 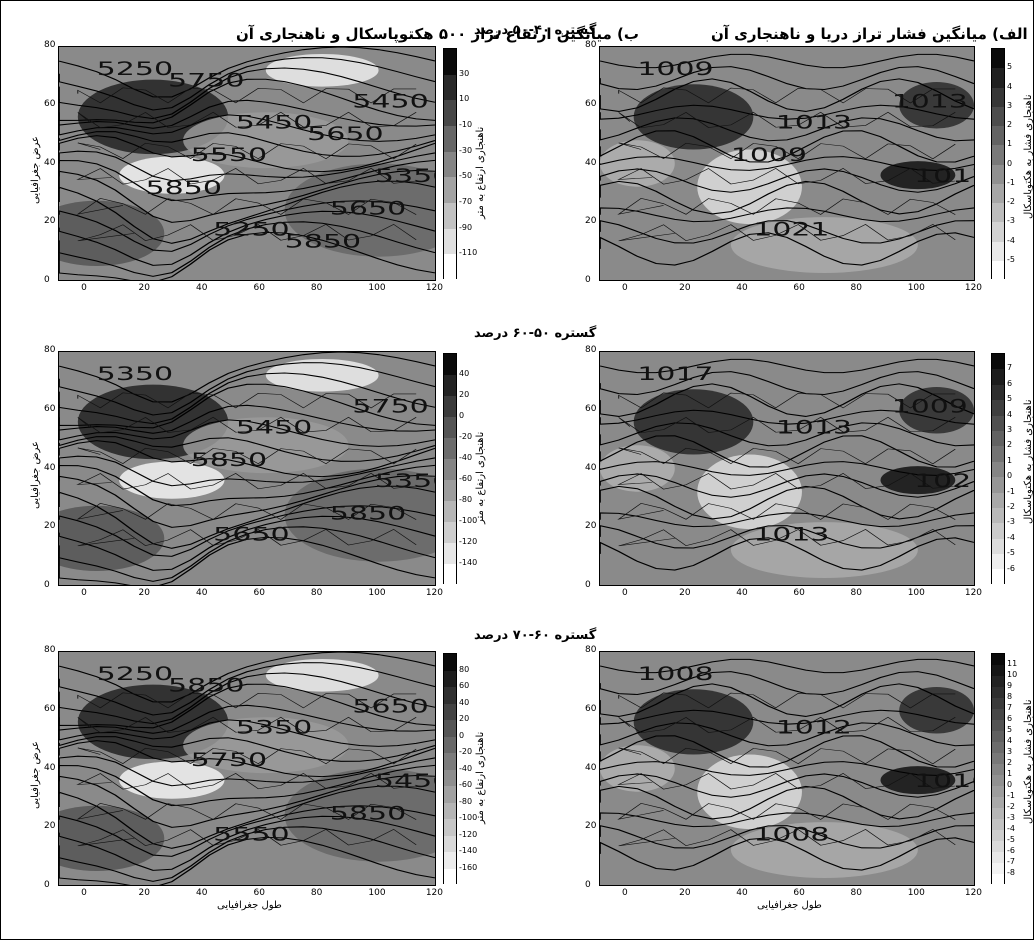 What do you see at coordinates (535, 333) in the screenshot?
I see `row2-title: گستره ۵۰-۶۰ درصد` at bounding box center [535, 333].